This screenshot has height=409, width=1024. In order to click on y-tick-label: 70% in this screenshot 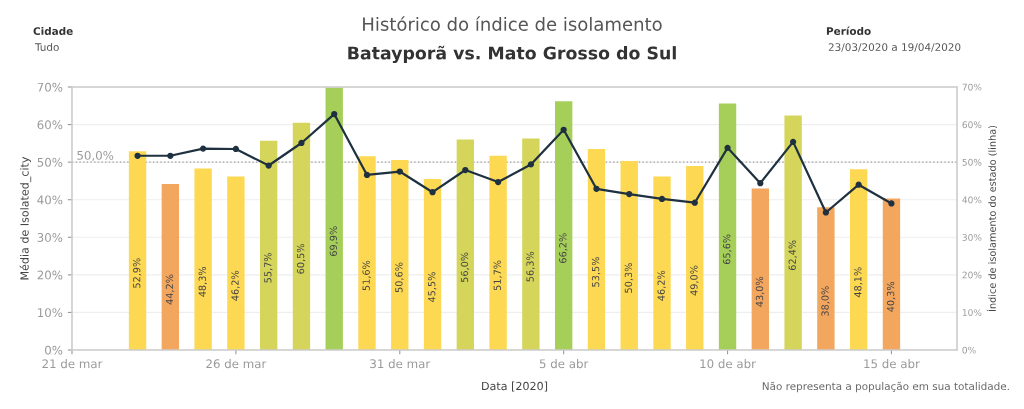, I will do `click(50, 87)`.